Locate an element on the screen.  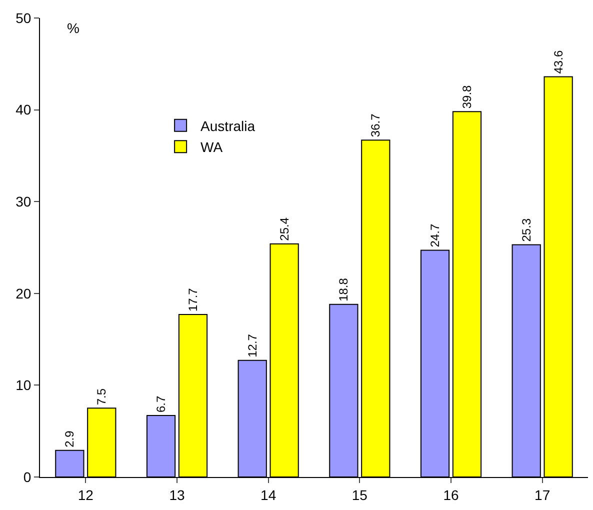
data-label: 12.7 is located at coordinates (252, 346).